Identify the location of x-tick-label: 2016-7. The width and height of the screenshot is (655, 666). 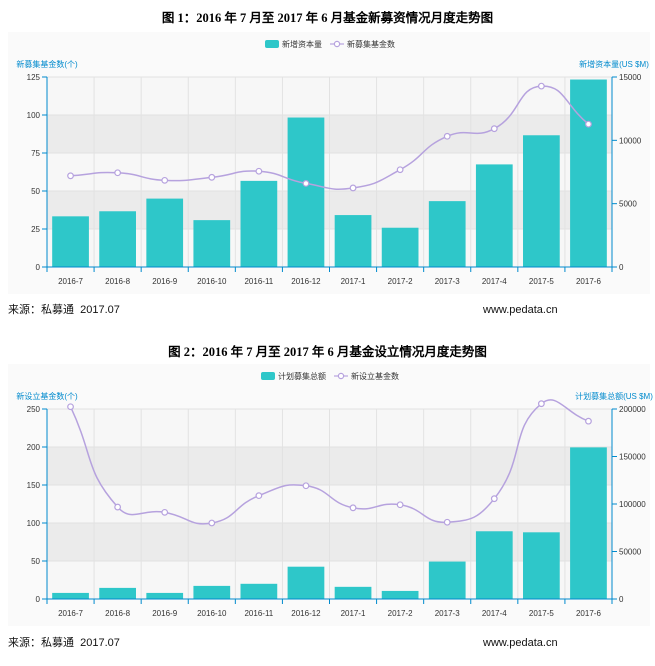
(70, 281).